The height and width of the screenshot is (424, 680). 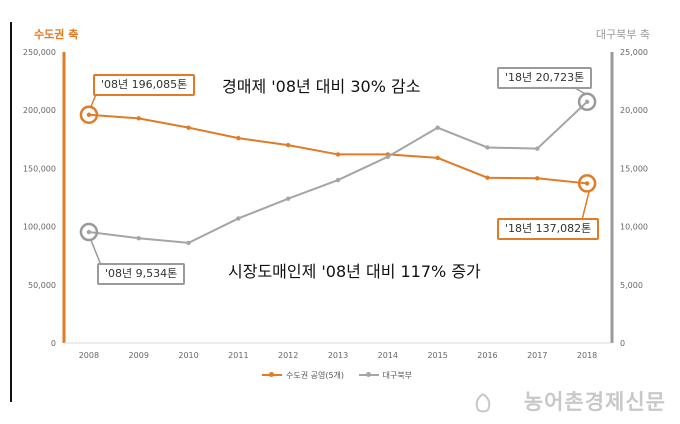 What do you see at coordinates (437, 355) in the screenshot?
I see `x-tick-label: 2015` at bounding box center [437, 355].